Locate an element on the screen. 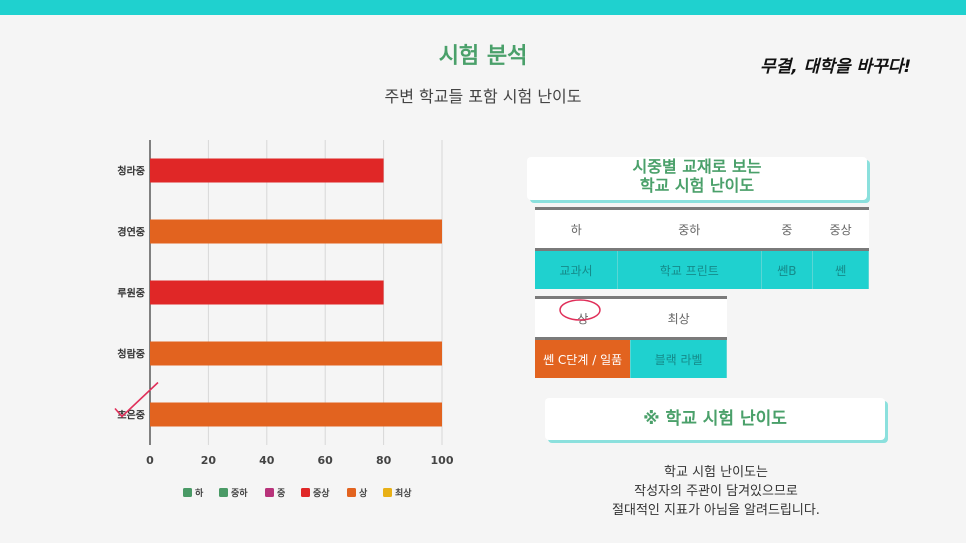 This screenshot has height=543, width=966. textbook-cell: 쎈B is located at coordinates (787, 269).